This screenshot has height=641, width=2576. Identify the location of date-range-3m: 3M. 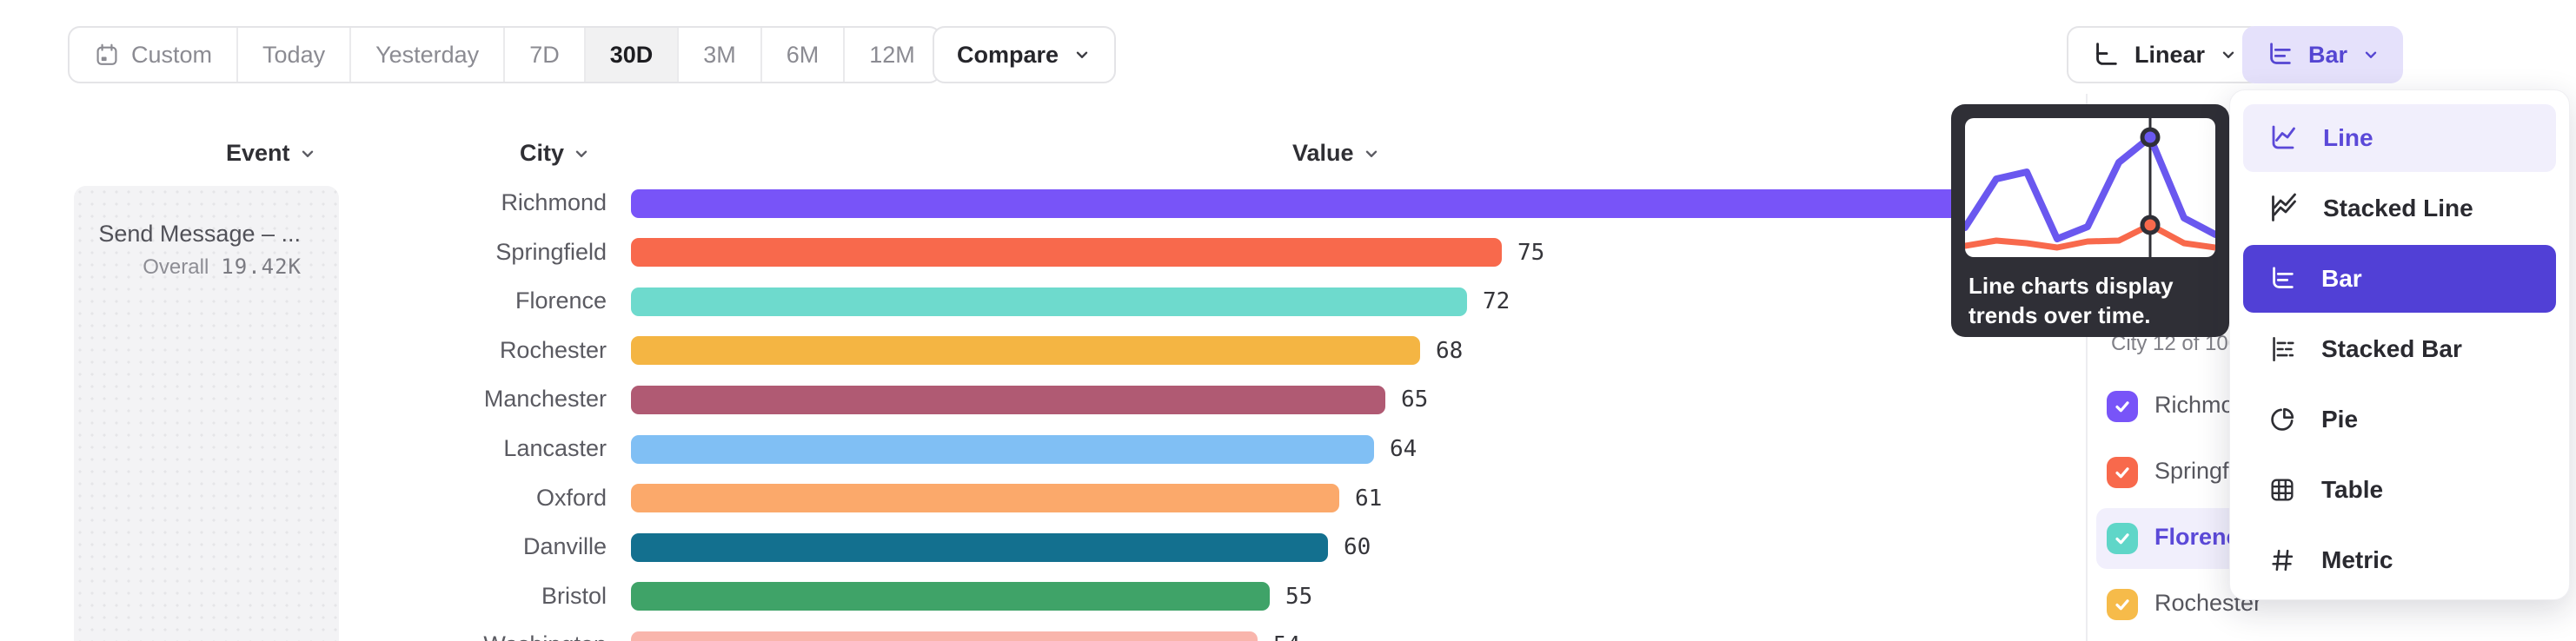
(720, 55).